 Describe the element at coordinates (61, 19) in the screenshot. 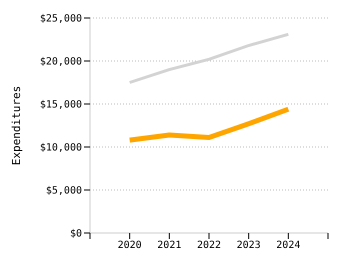

I see `y-tick-label: $25,000` at that location.